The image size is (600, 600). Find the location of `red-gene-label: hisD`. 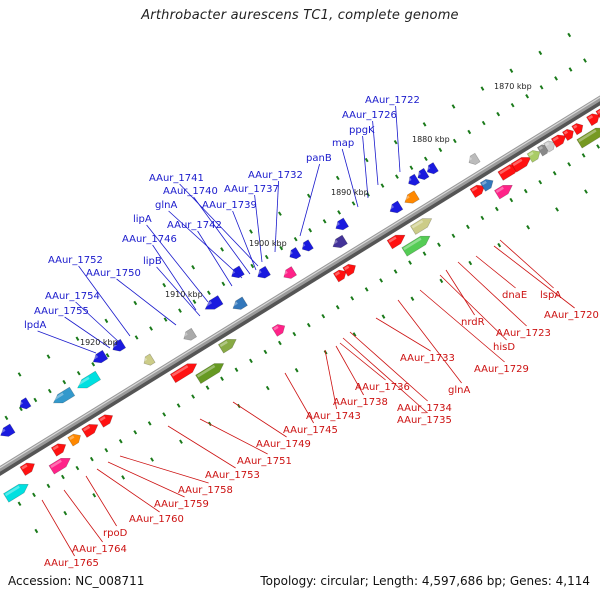

red-gene-label: hisD is located at coordinates (504, 347).